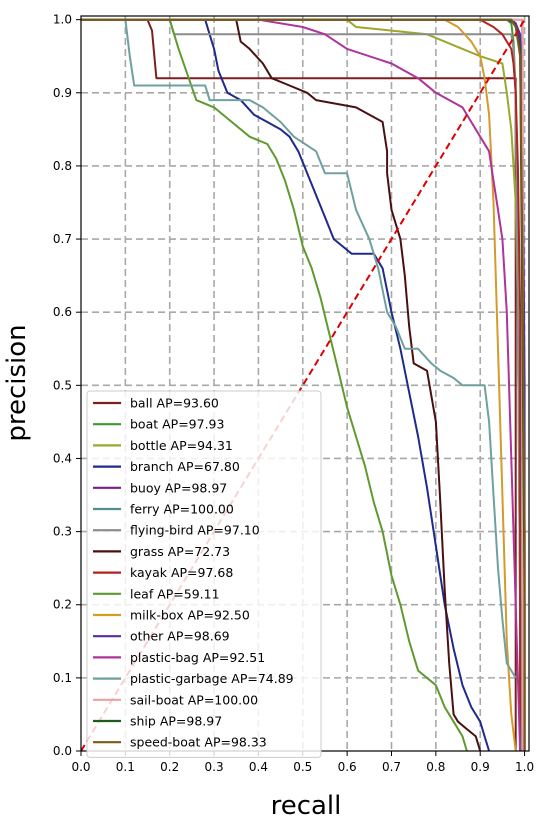 The height and width of the screenshot is (819, 542). I want to click on y-tick-label: 0.4, so click(62, 458).